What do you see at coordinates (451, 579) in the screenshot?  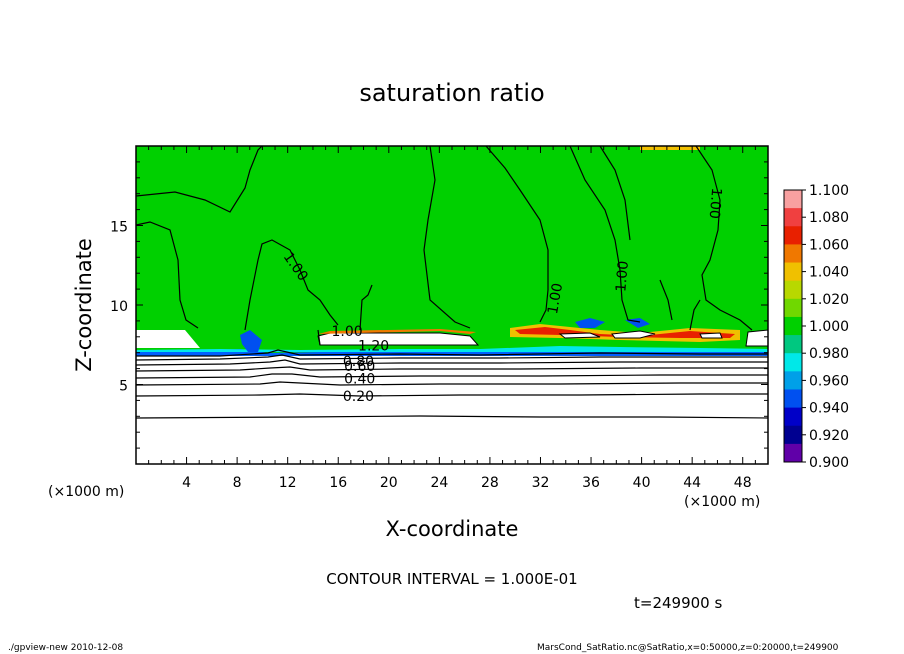 I see `contour-interval: CONTOUR INTERVAL = 1.000E-01` at bounding box center [451, 579].